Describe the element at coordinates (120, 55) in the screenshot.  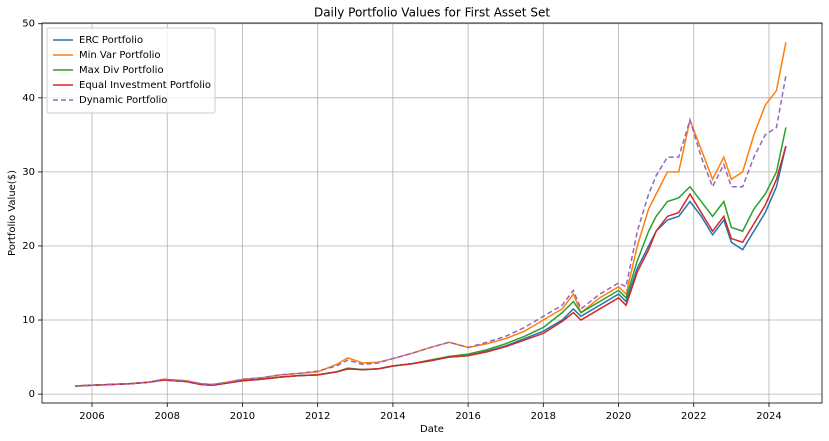
I see `legend-label: Min Var Portfolio` at that location.